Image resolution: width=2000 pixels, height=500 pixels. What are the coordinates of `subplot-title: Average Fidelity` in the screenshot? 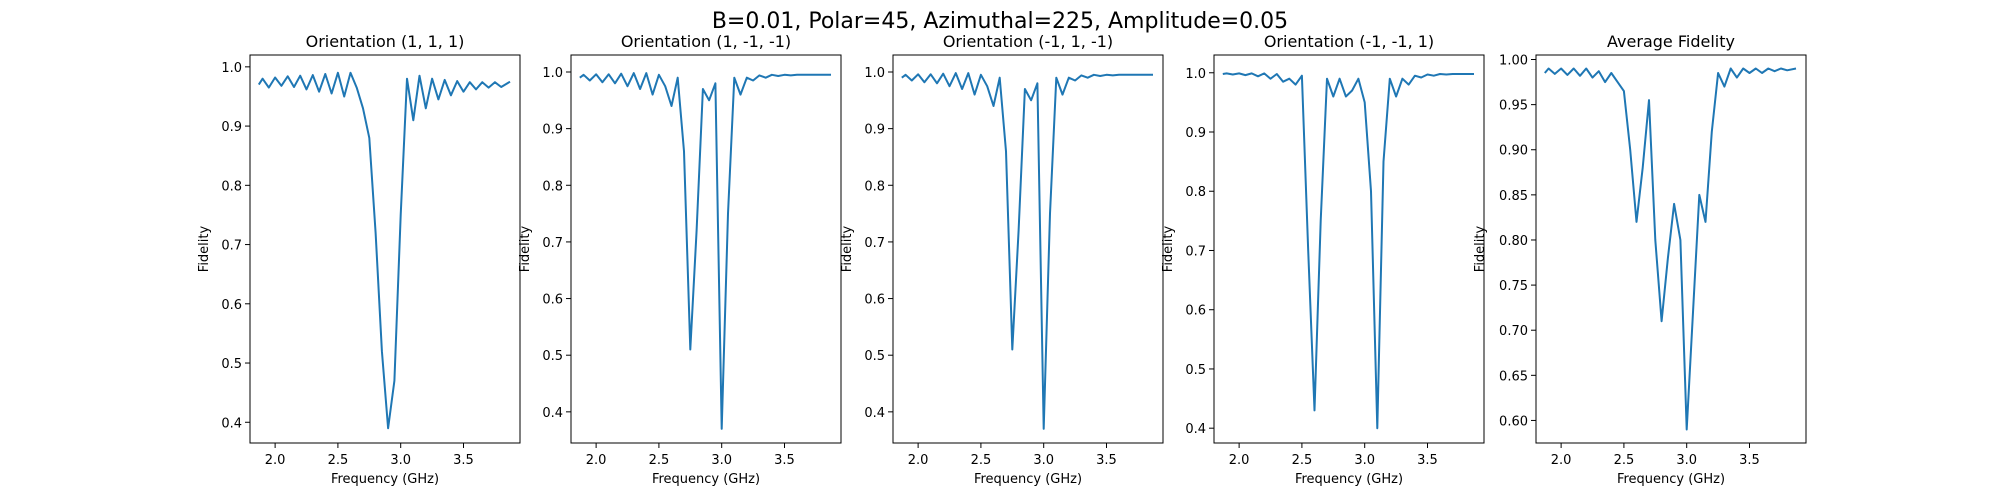 It's located at (1671, 41).